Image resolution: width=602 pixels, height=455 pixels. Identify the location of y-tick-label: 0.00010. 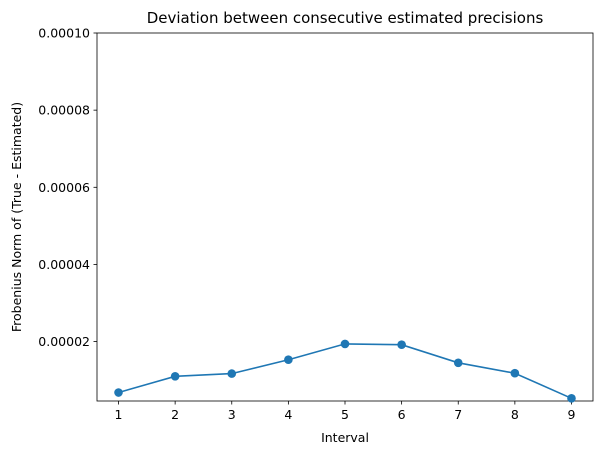
(64, 33).